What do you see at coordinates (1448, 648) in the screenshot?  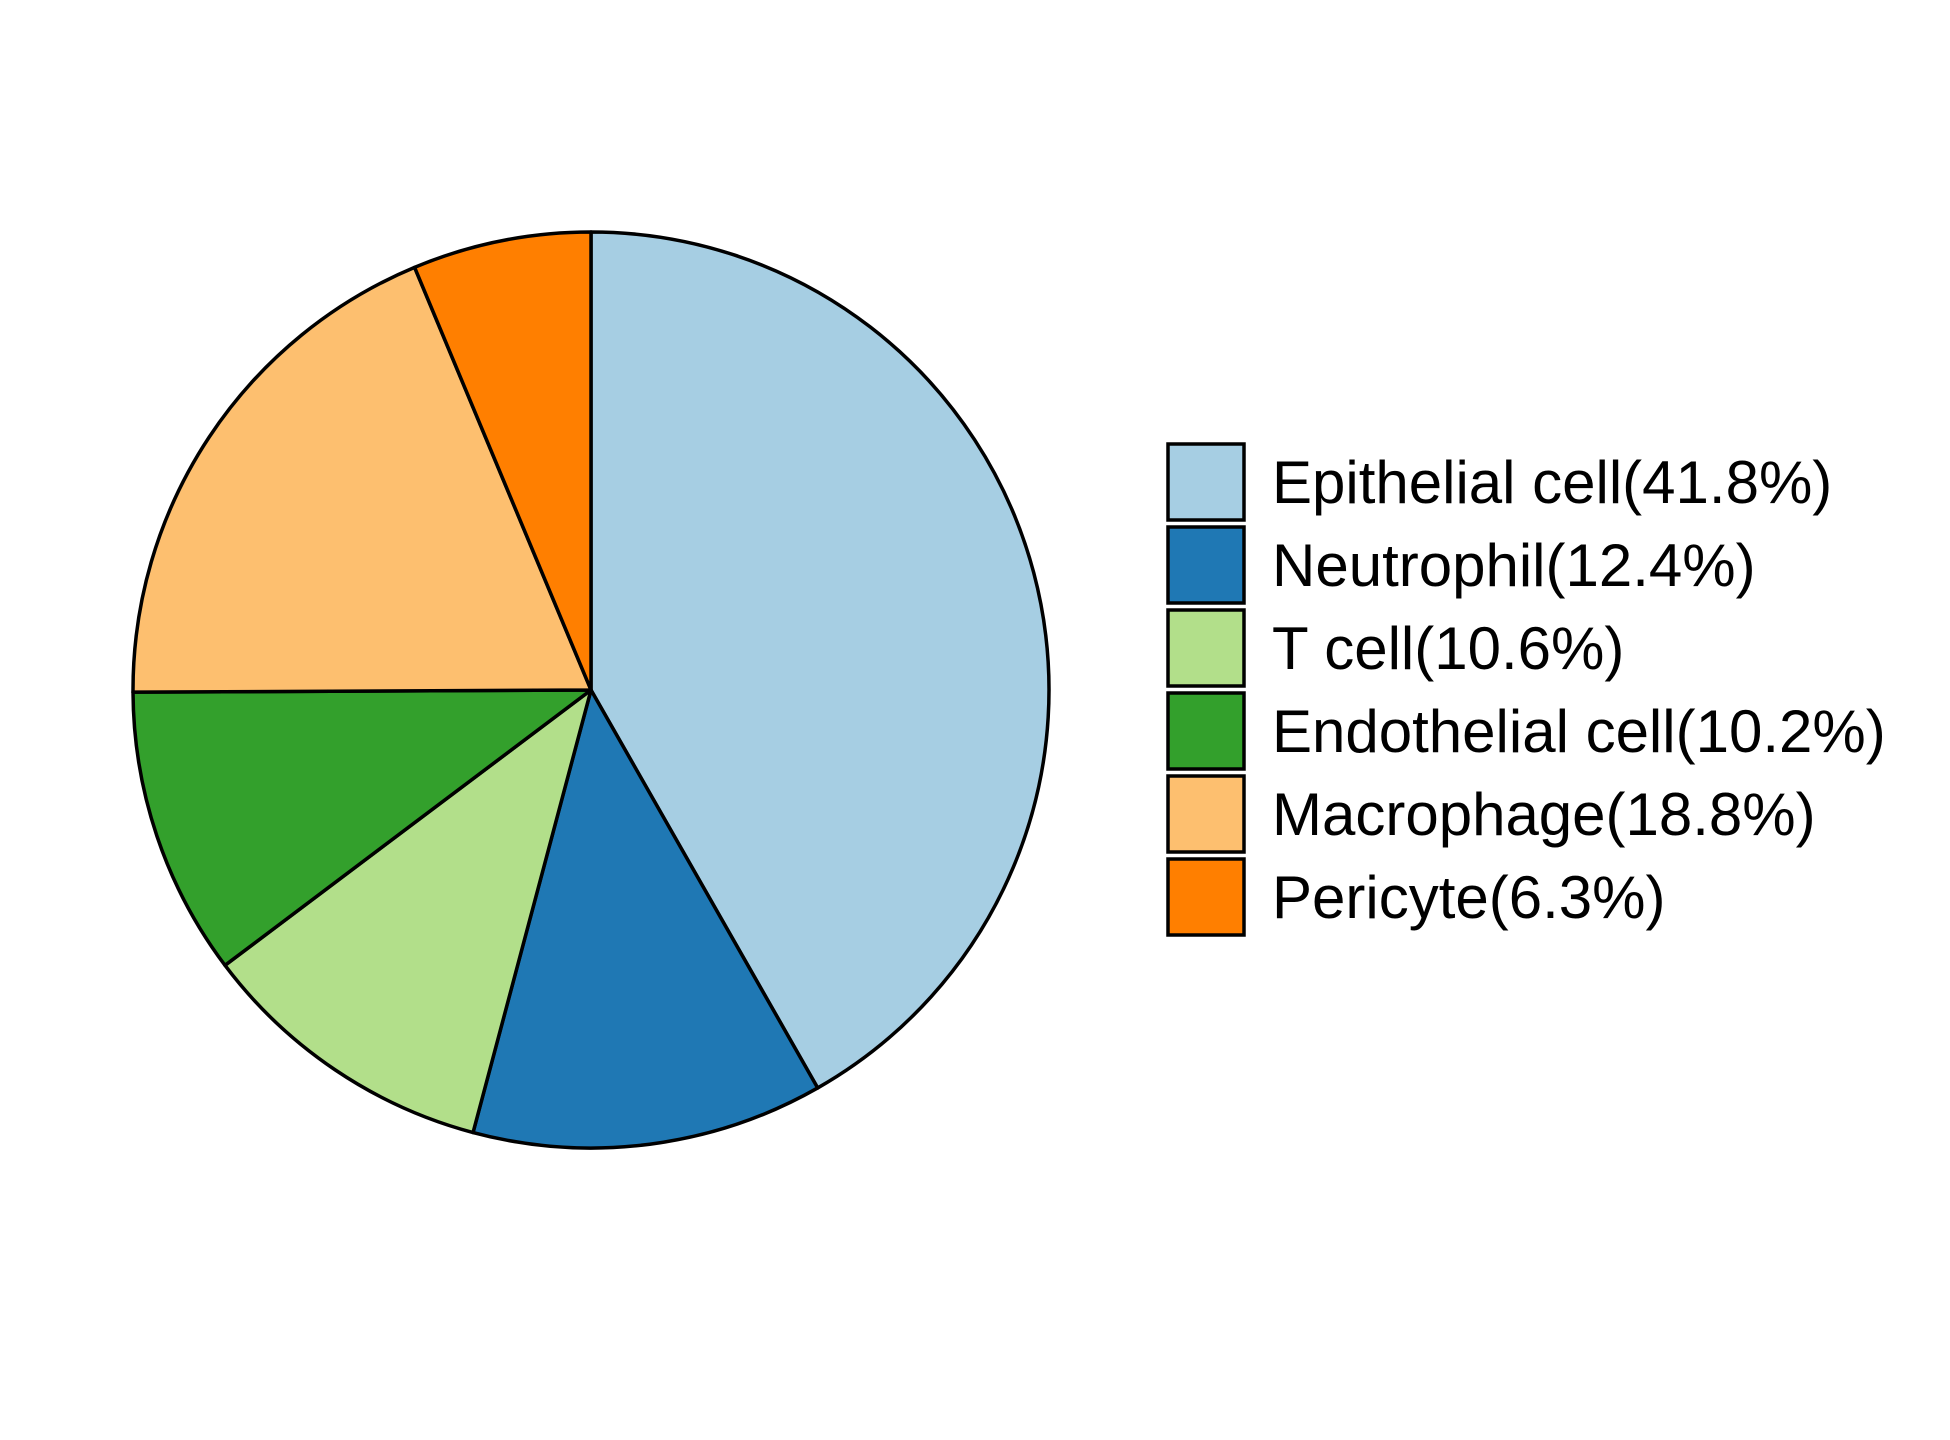 I see `legend-label: T cell(10.6%)` at bounding box center [1448, 648].